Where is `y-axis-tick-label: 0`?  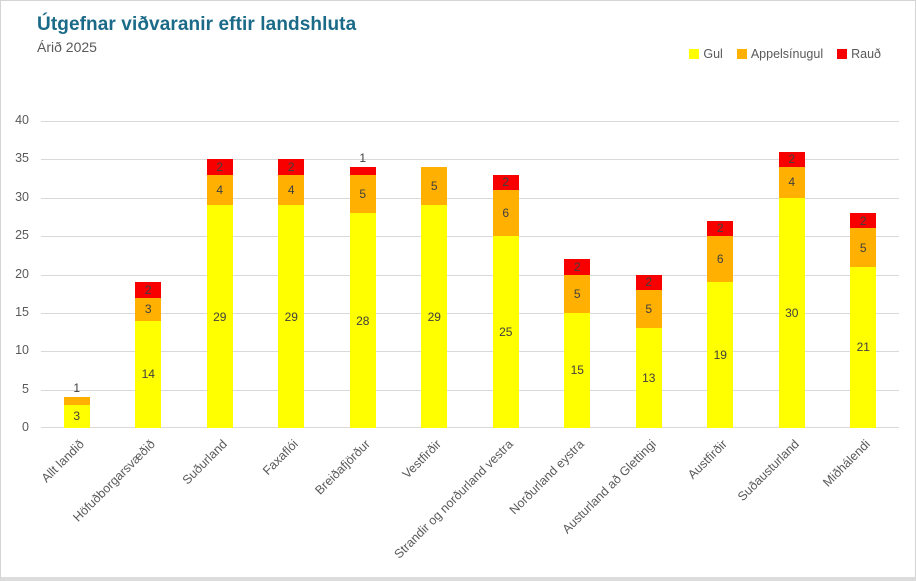 y-axis-tick-label: 0 is located at coordinates (25, 427).